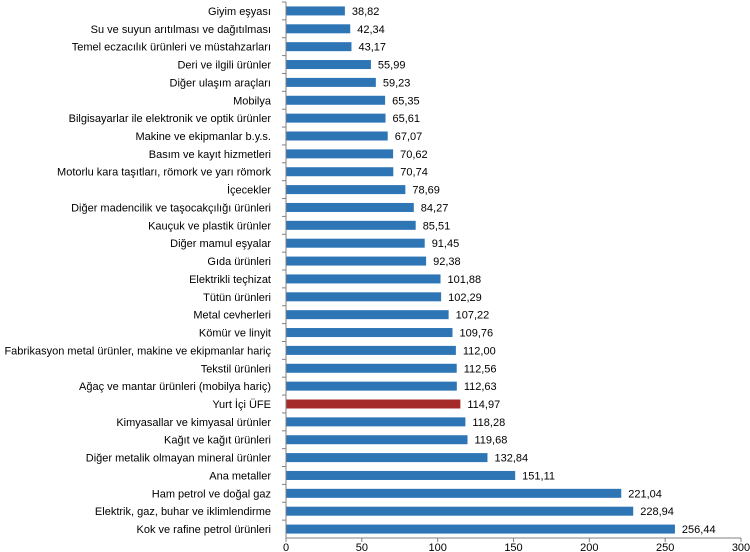  Describe the element at coordinates (513, 547) in the screenshot. I see `x-tick-label: 150` at that location.